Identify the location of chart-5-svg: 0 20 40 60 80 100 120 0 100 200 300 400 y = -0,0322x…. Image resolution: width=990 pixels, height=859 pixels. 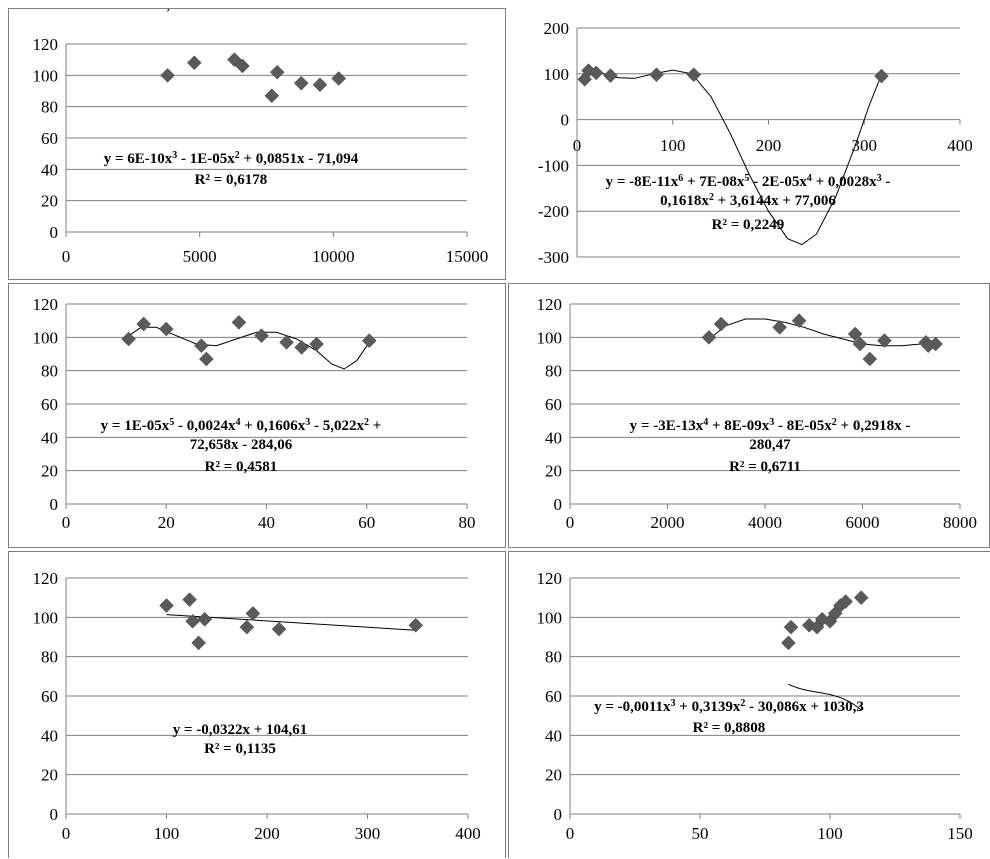
(257, 706).